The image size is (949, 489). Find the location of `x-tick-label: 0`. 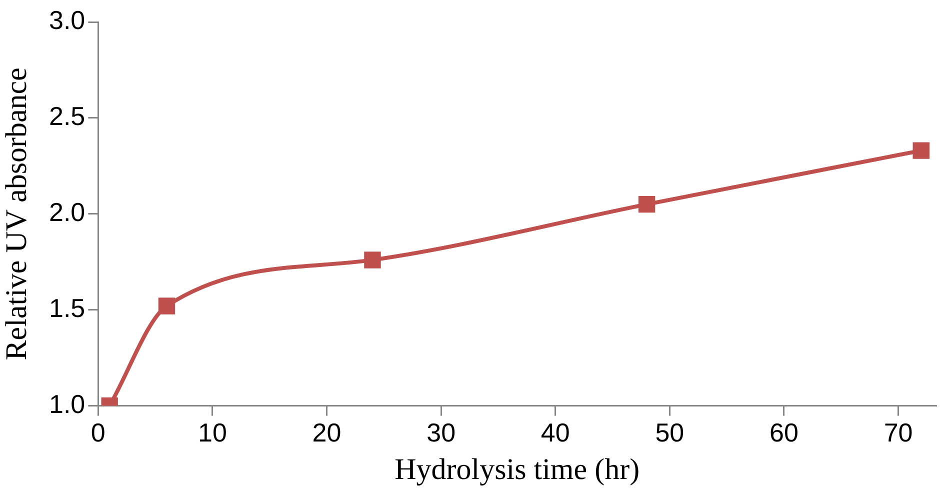

x-tick-label: 0 is located at coordinates (98, 433).